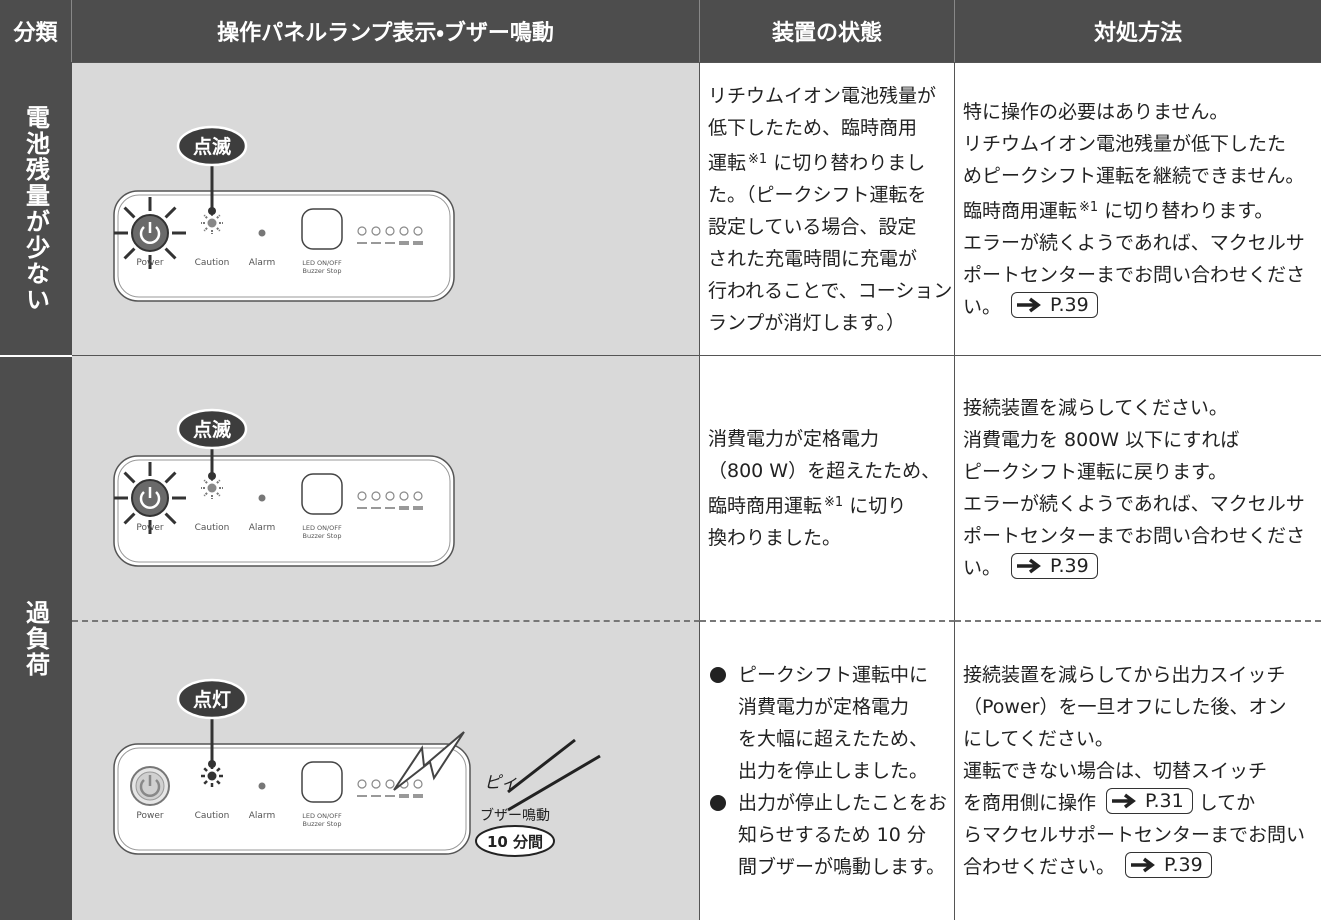 The image size is (1321, 920). Describe the element at coordinates (515, 815) in the screenshot. I see `buzzer-label: ブザー鳴動` at that location.